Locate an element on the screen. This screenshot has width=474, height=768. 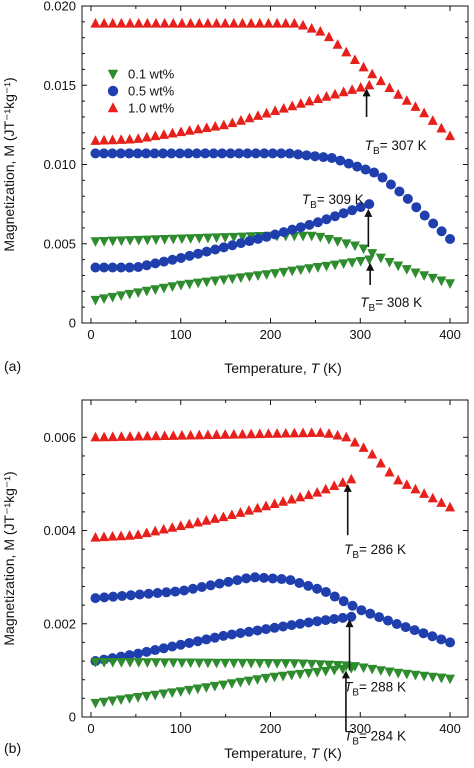
annotation-label: TB= 308 K is located at coordinates (391, 304).